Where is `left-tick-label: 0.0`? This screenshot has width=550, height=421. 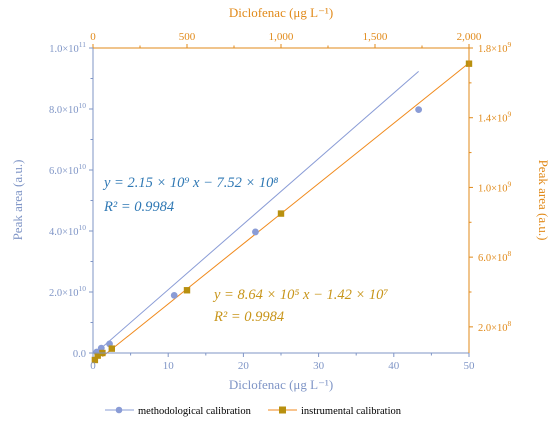
left-tick-label: 0.0 is located at coordinates (79, 354).